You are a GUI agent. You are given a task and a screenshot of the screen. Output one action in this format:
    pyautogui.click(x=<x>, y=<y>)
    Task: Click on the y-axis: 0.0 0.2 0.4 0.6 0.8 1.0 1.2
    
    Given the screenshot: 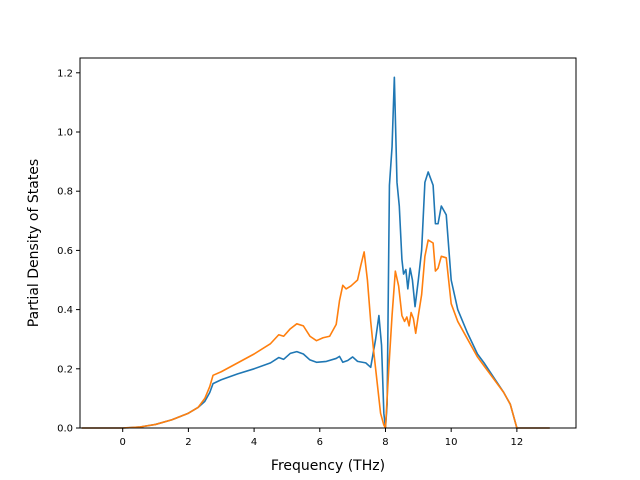 What is the action you would take?
    pyautogui.click(x=68, y=251)
    